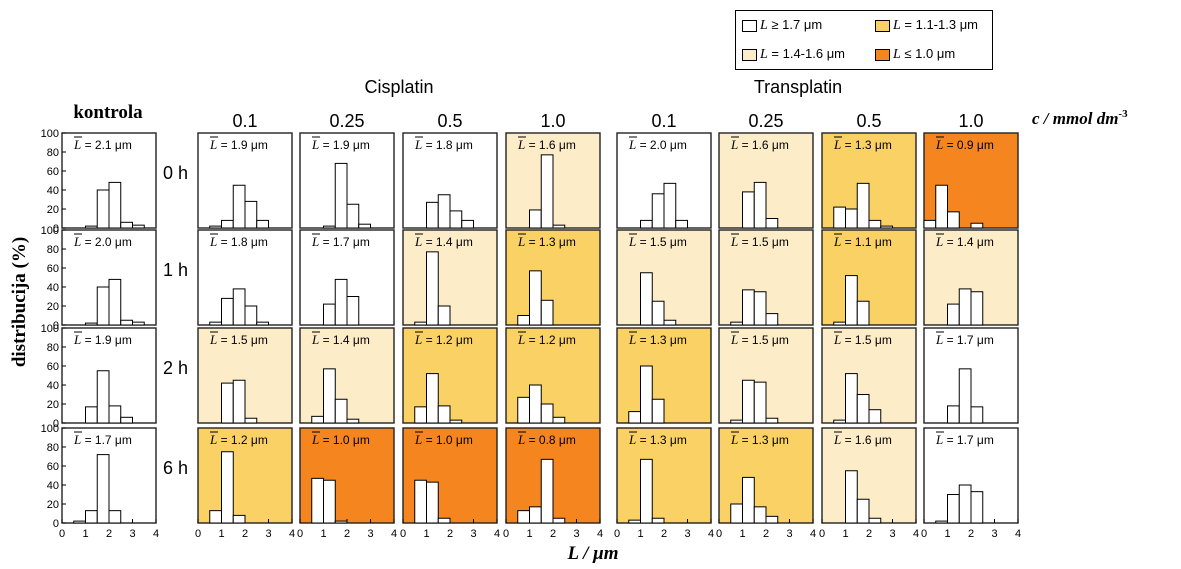  Describe the element at coordinates (213, 339) in the screenshot. I see `panel-r2-c0-mean-var: L` at that location.